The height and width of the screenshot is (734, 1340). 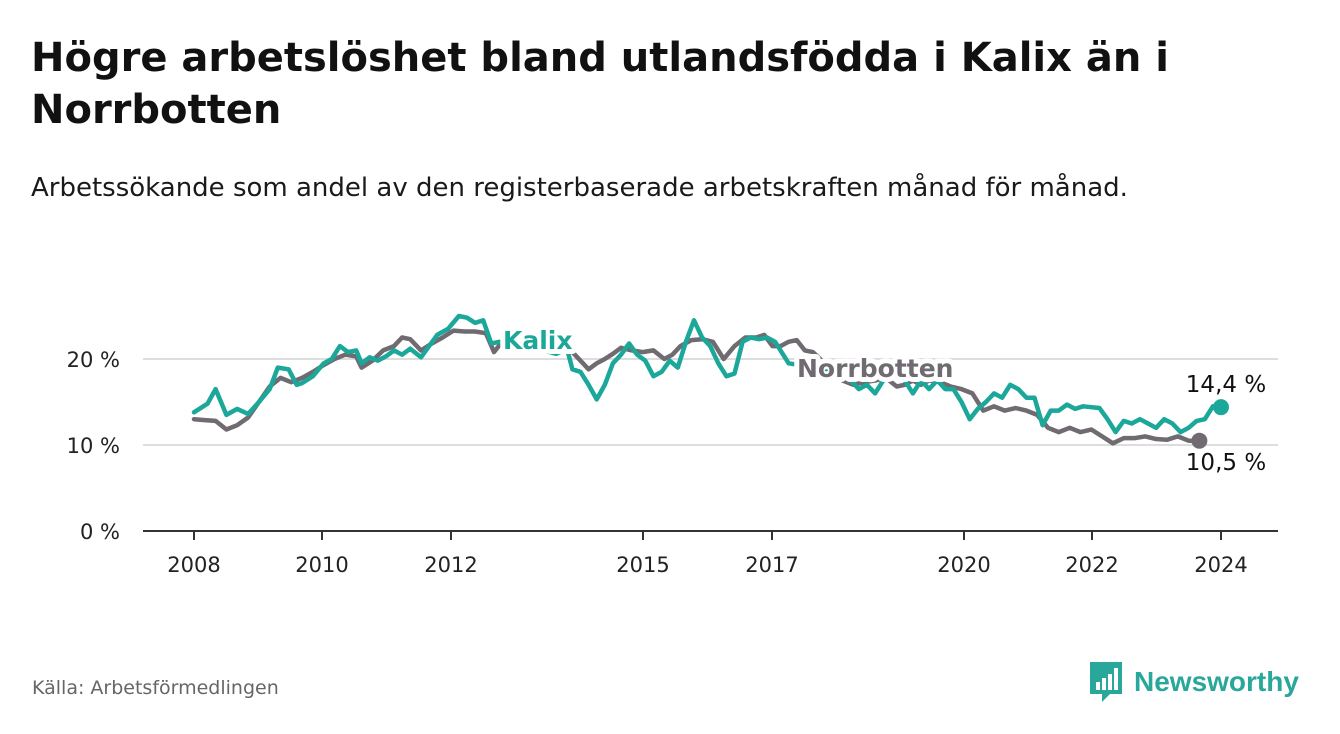 What do you see at coordinates (696, 387) in the screenshot?
I see `series-line-norrbotten` at bounding box center [696, 387].